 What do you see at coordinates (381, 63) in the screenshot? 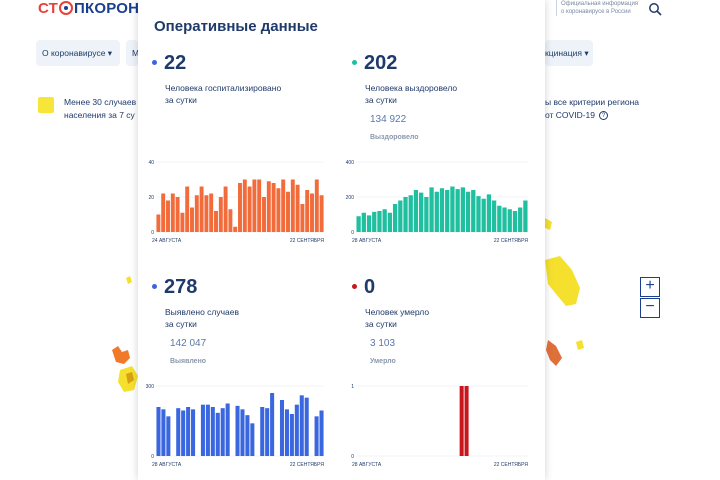
I see `recovered-value: 202` at bounding box center [381, 63].